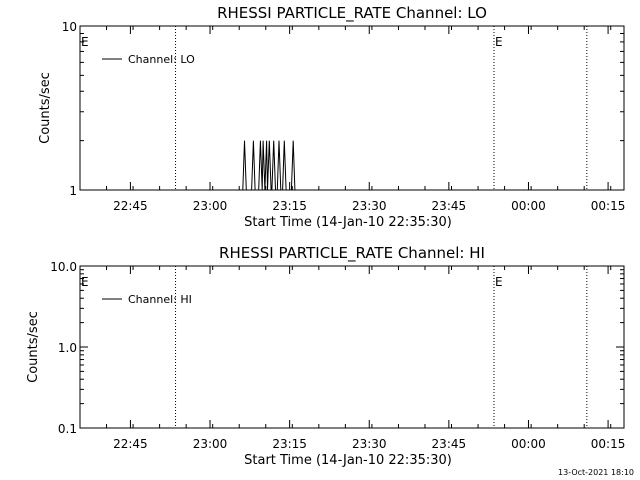 This screenshot has width=640, height=480. What do you see at coordinates (289, 444) in the screenshot?
I see `chart2-xtick-label: 23:15` at bounding box center [289, 444].